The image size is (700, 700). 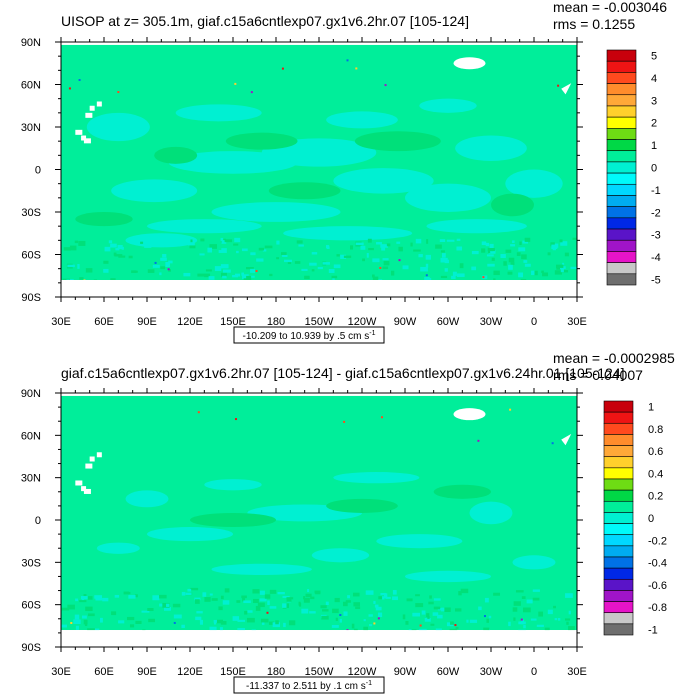 What do you see at coordinates (38, 521) in the screenshot?
I see `y-tick-label: 0` at bounding box center [38, 521].